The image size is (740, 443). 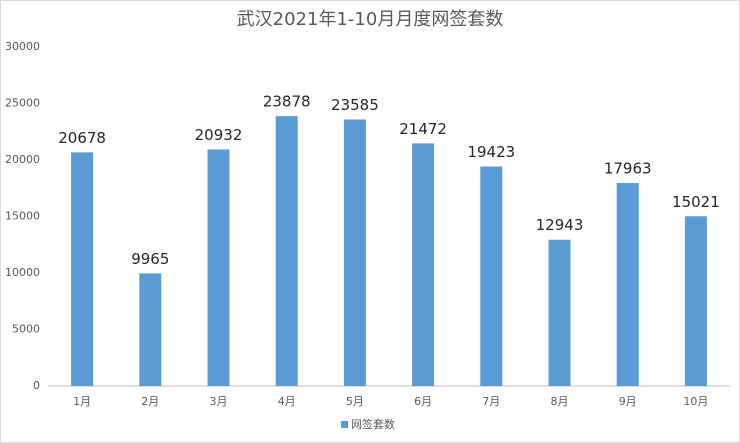 What do you see at coordinates (36, 385) in the screenshot?
I see `y-tick-label: 0` at bounding box center [36, 385].